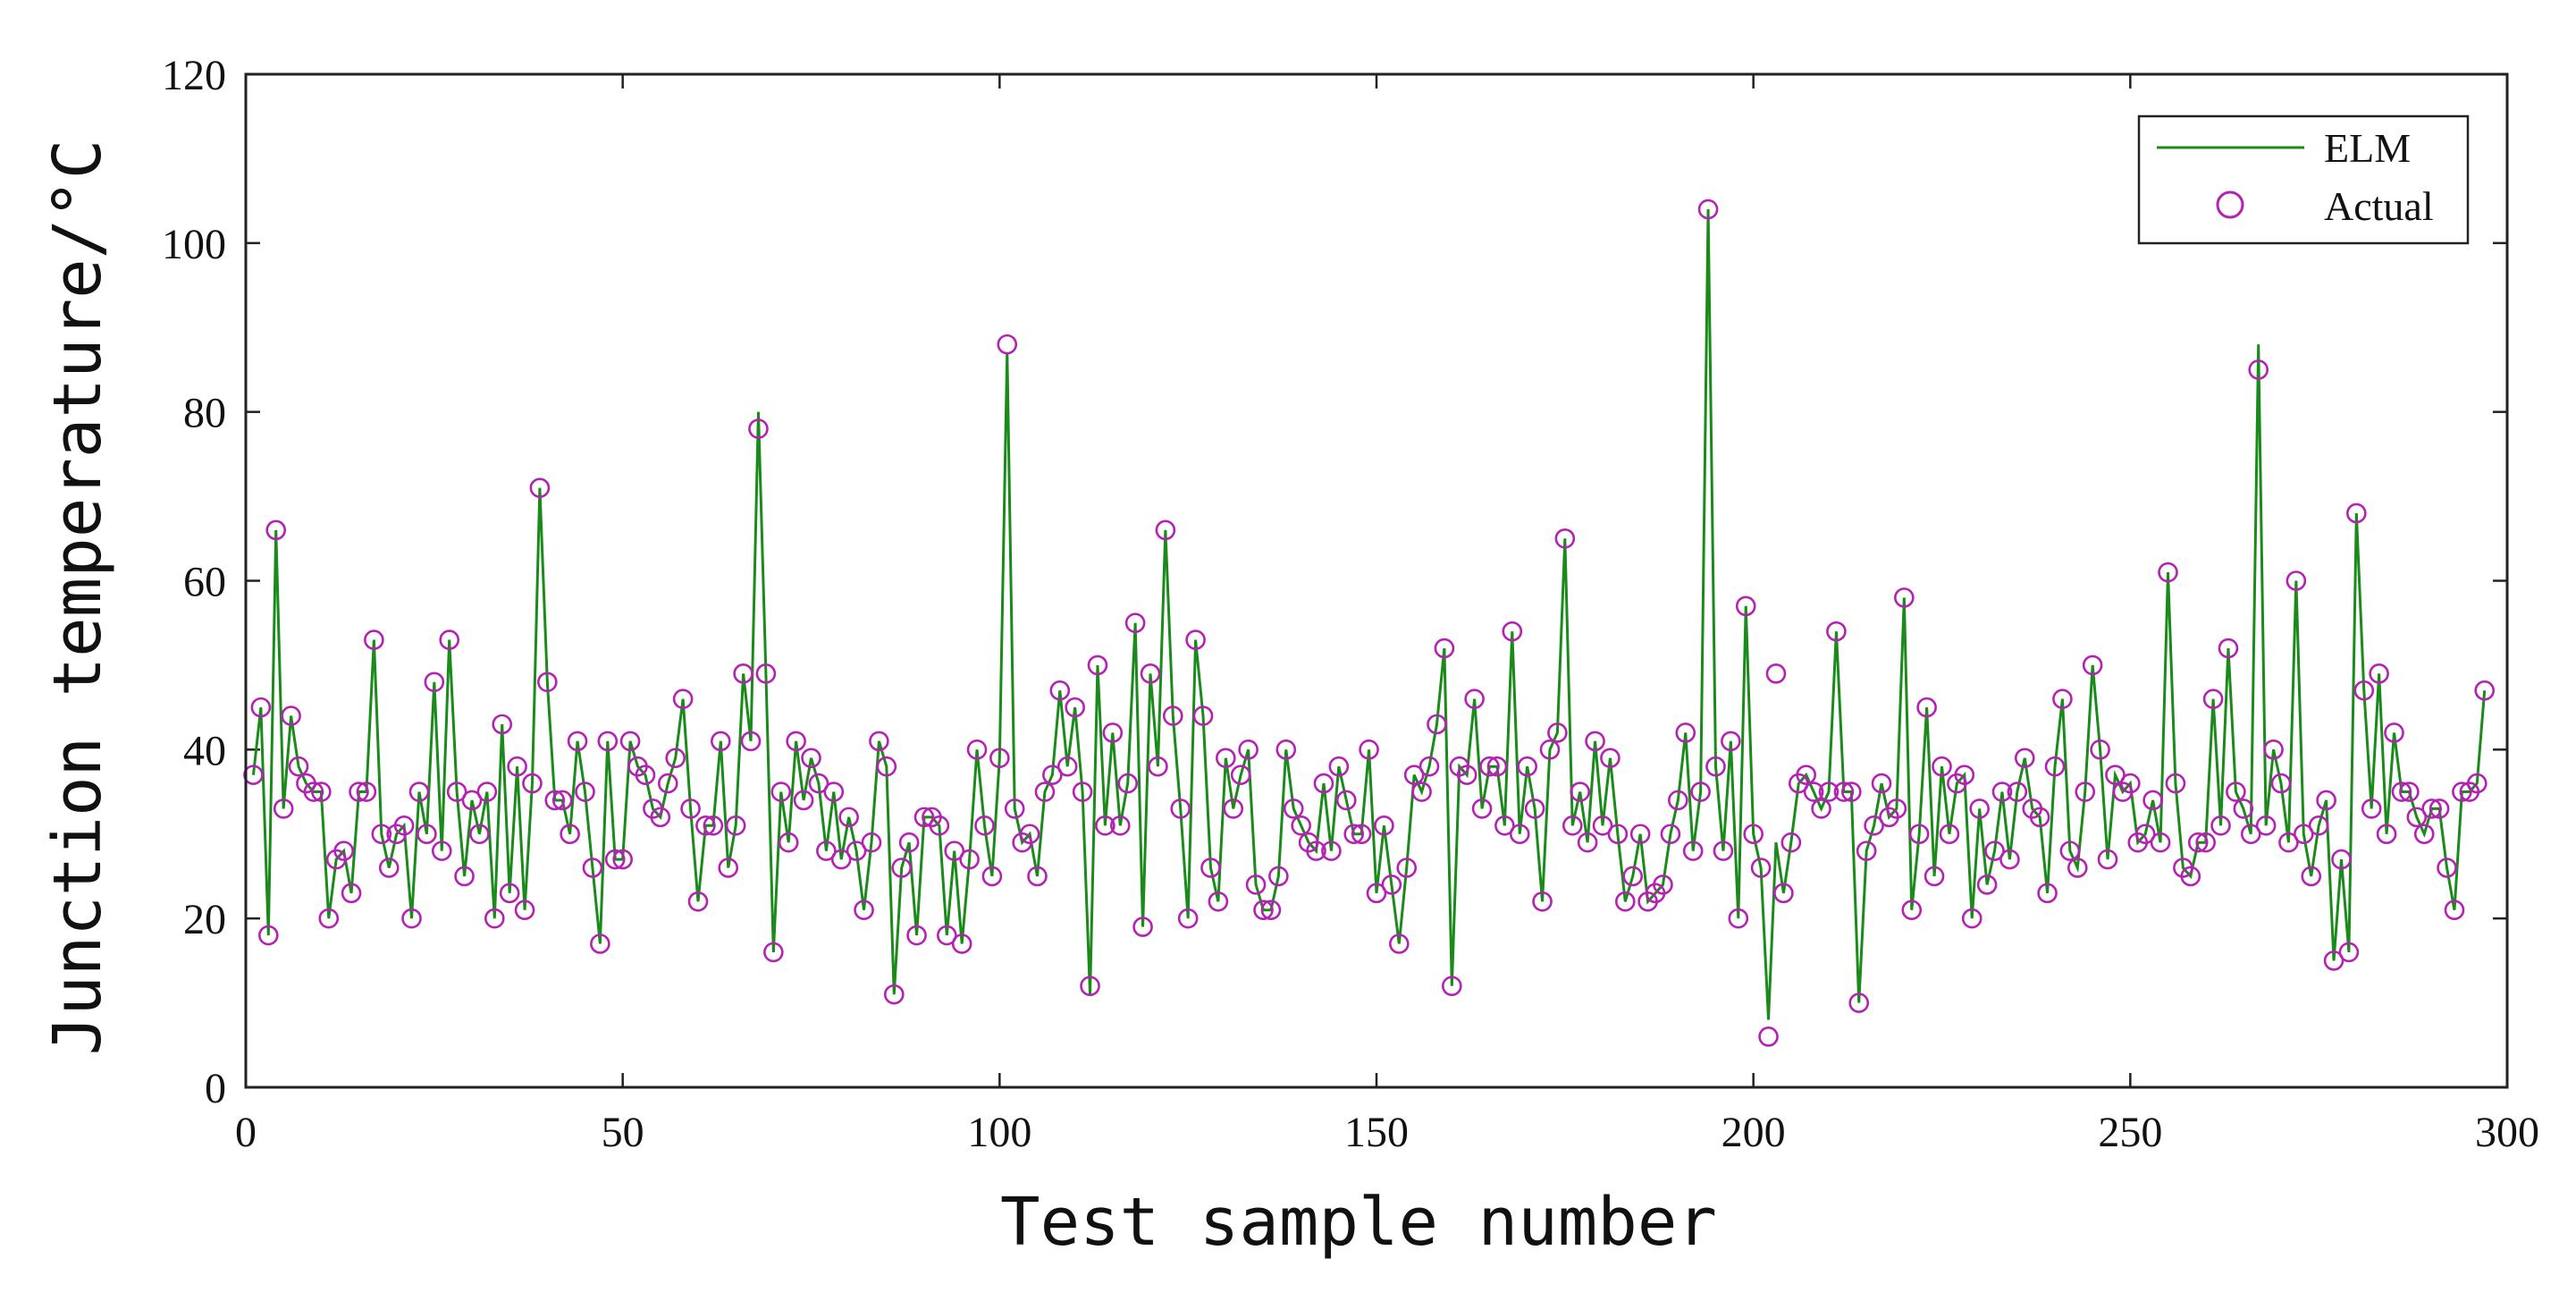 The image size is (2576, 1301). I want to click on x-tick-label: 300, so click(2507, 1133).